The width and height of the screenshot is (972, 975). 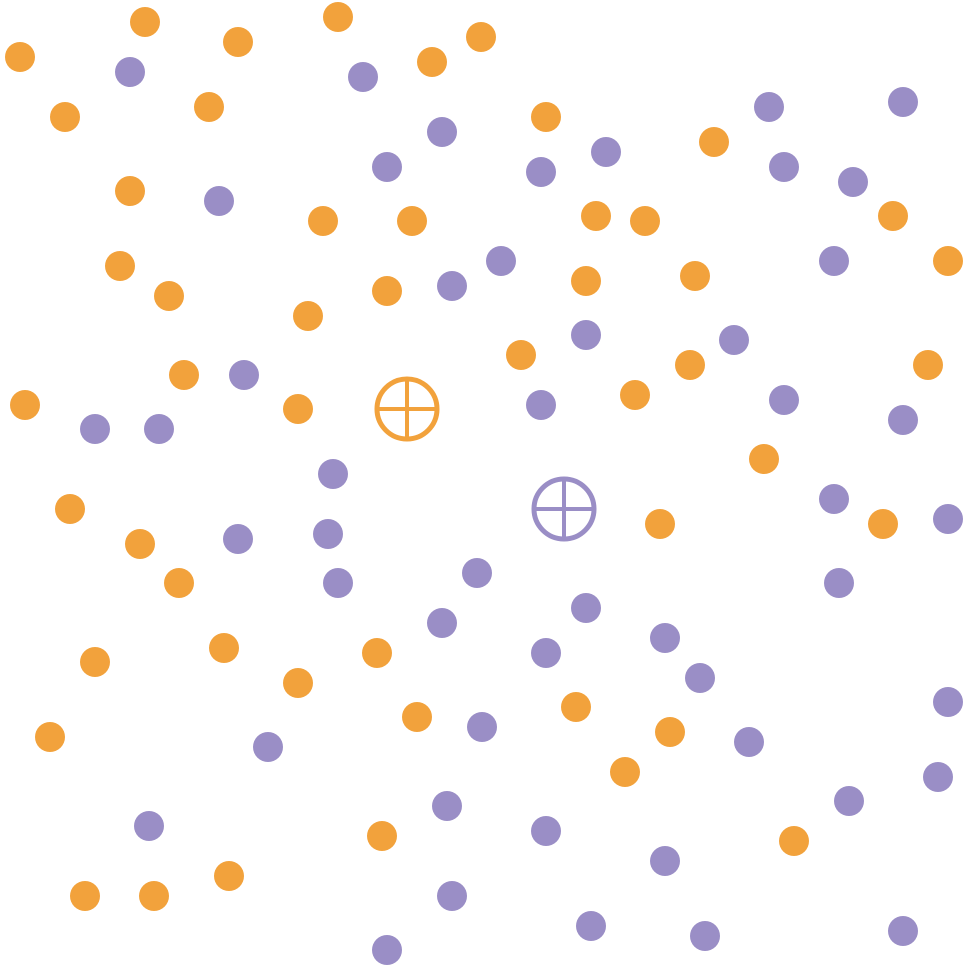 I want to click on centroid-layer, so click(x=485, y=459).